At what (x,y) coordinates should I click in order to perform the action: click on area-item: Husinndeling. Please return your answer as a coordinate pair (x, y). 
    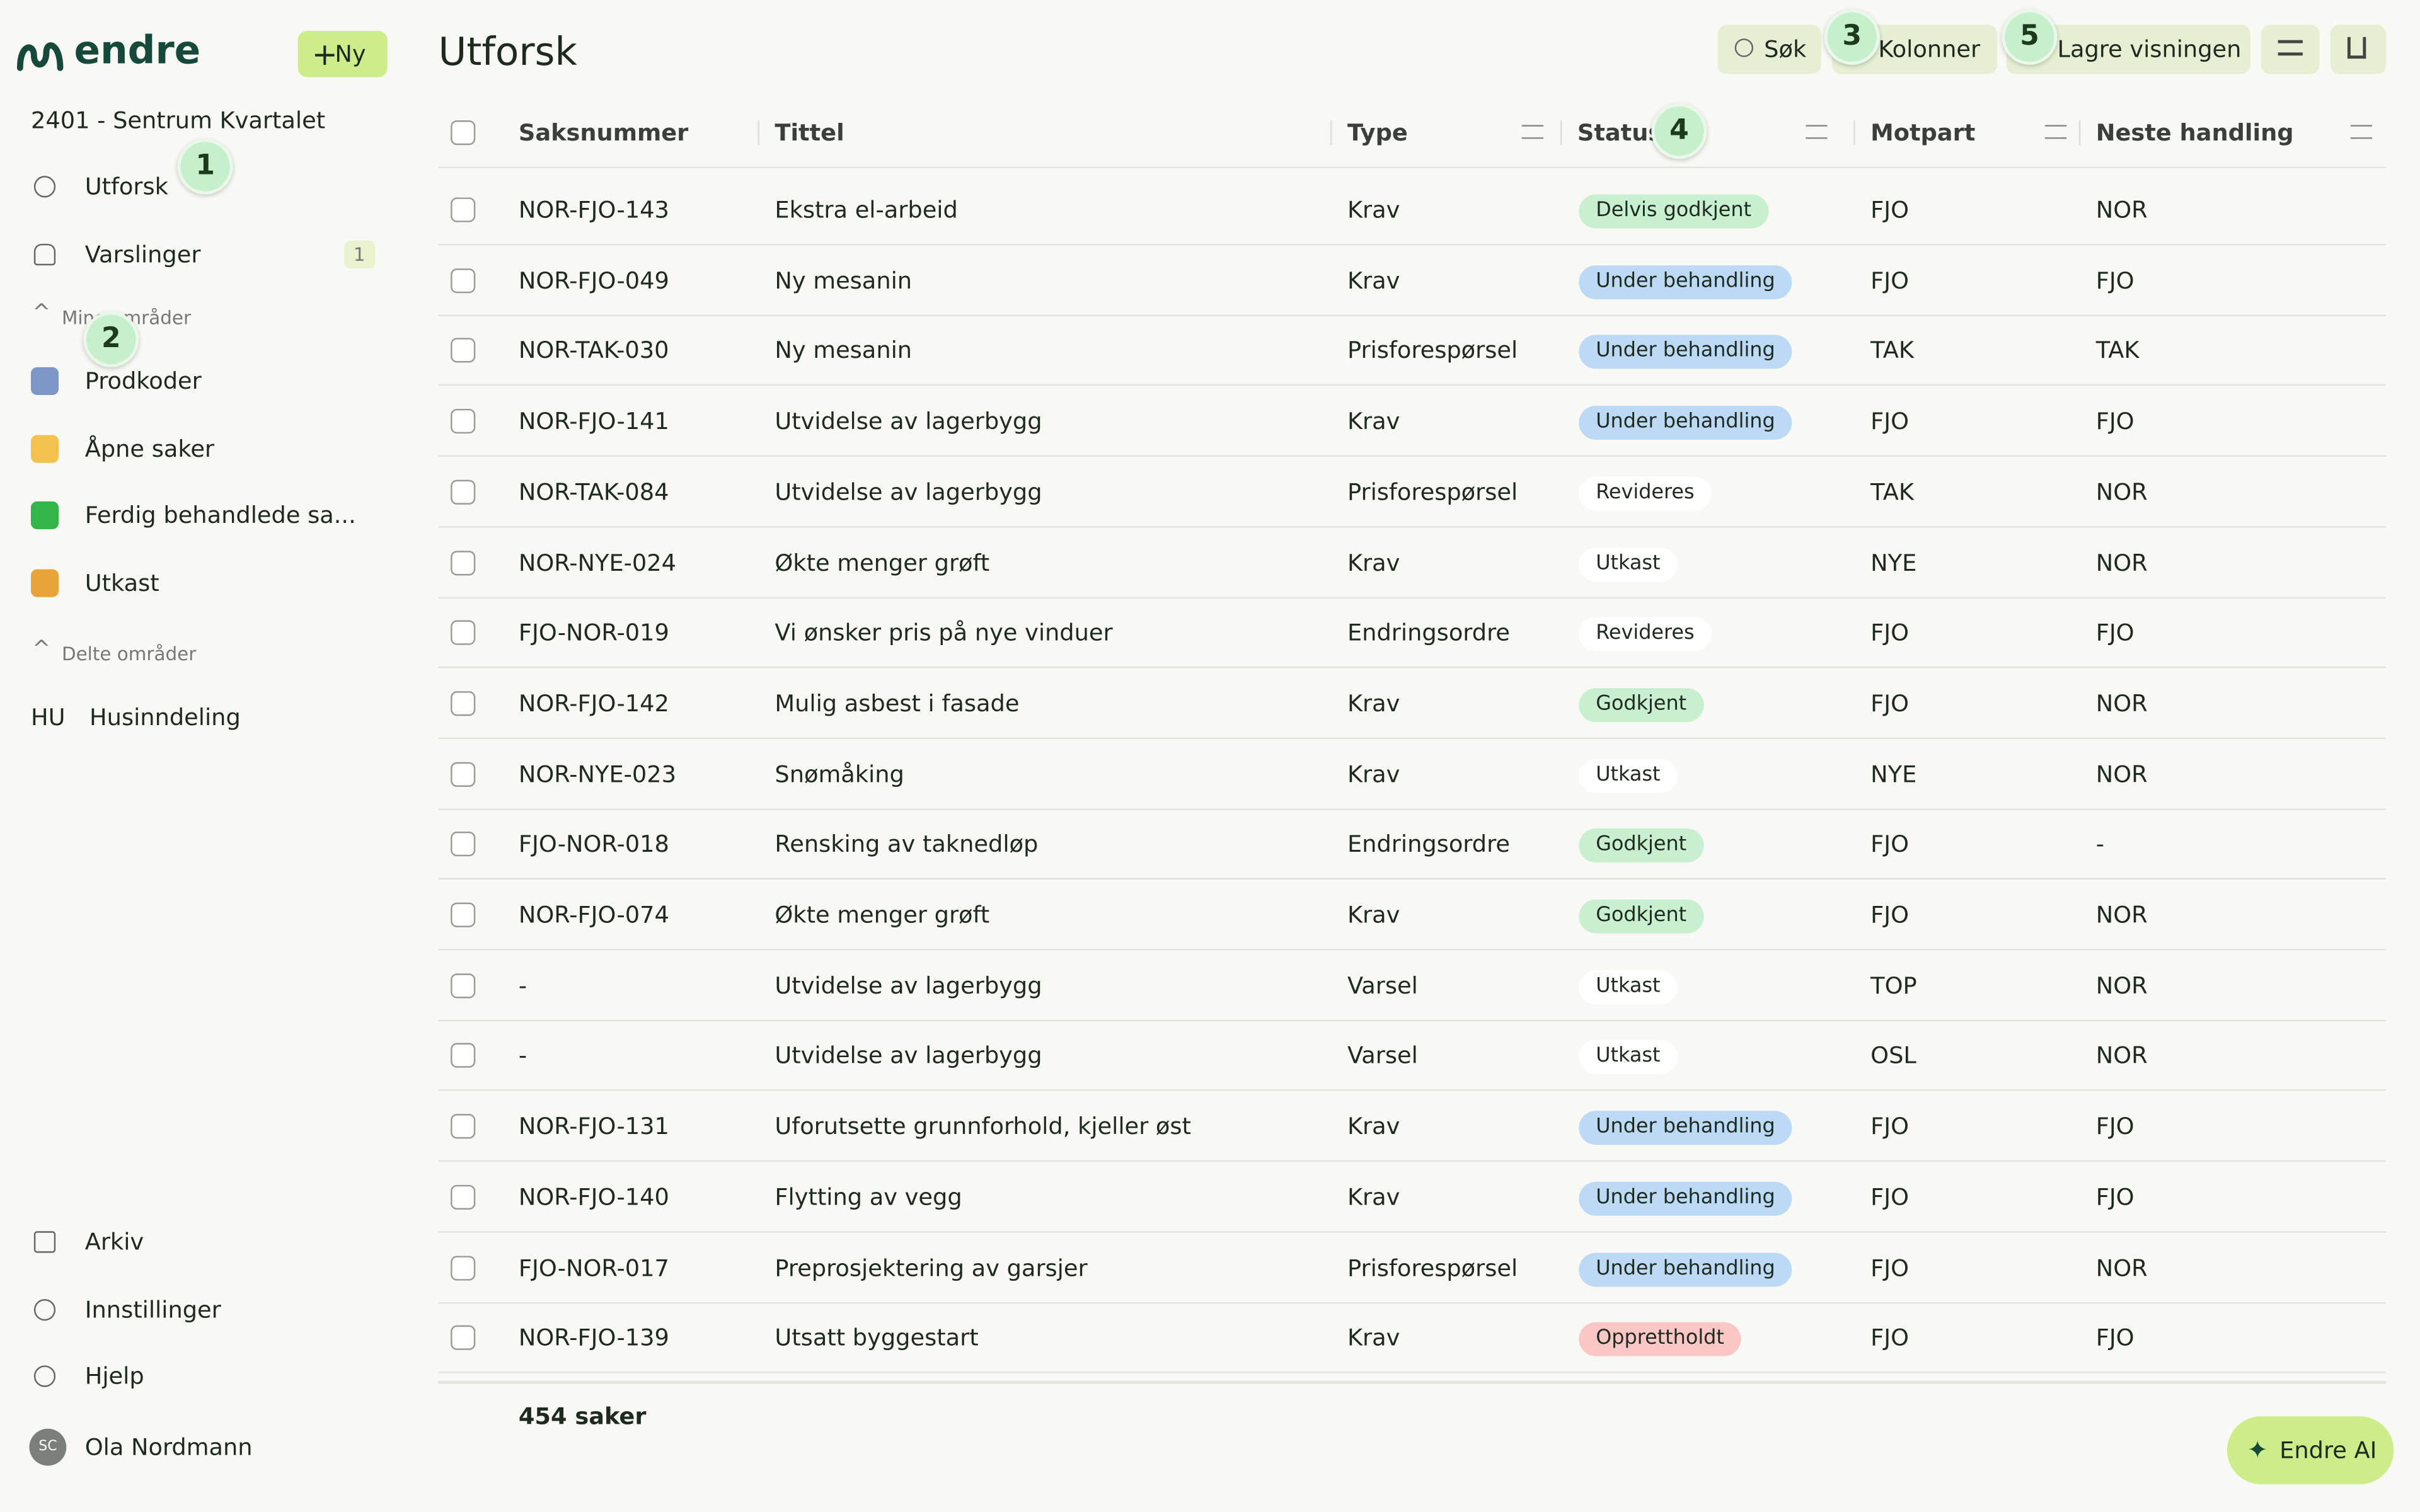
    Looking at the image, I should click on (165, 717).